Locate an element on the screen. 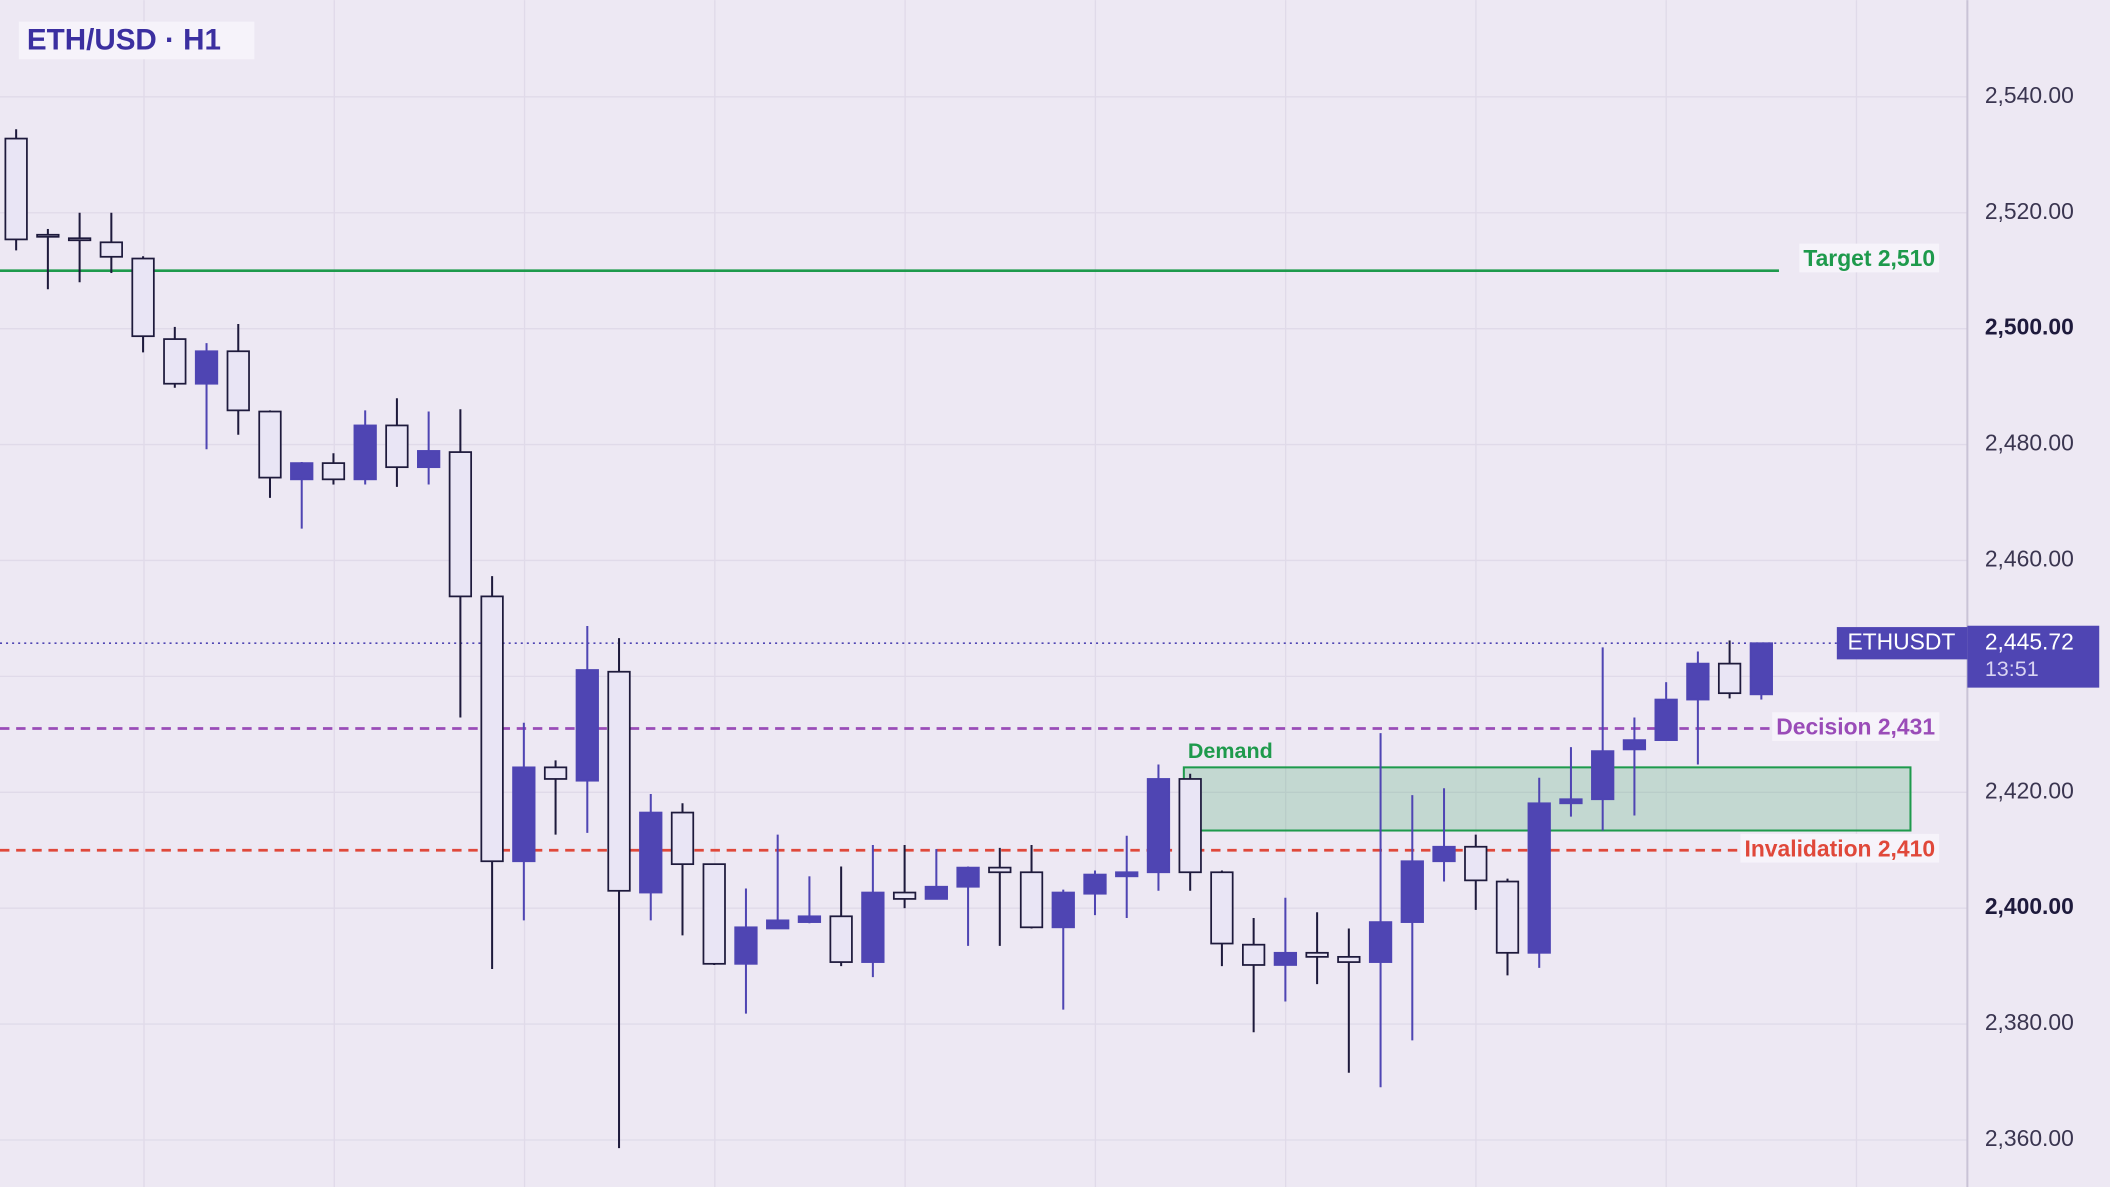 Image resolution: width=2110 pixels, height=1187 pixels. y-tick-label: 2,540.00 is located at coordinates (2029, 95).